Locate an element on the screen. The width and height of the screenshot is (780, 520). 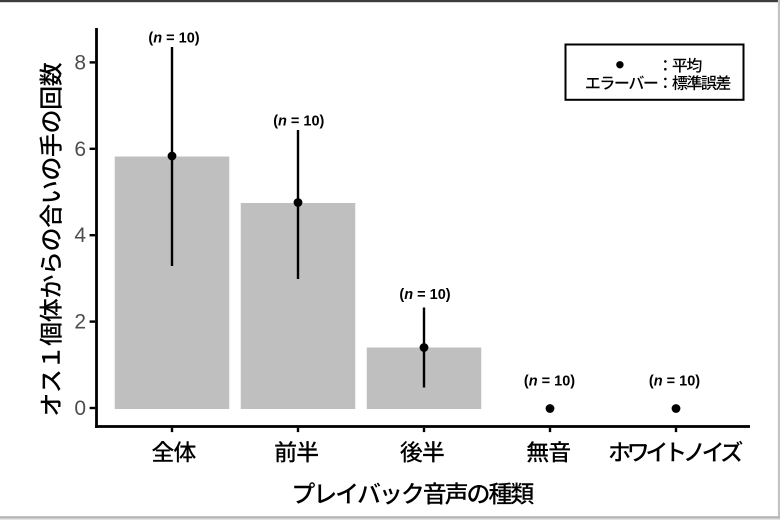
svg-text: 2 is located at coordinates (80, 322).